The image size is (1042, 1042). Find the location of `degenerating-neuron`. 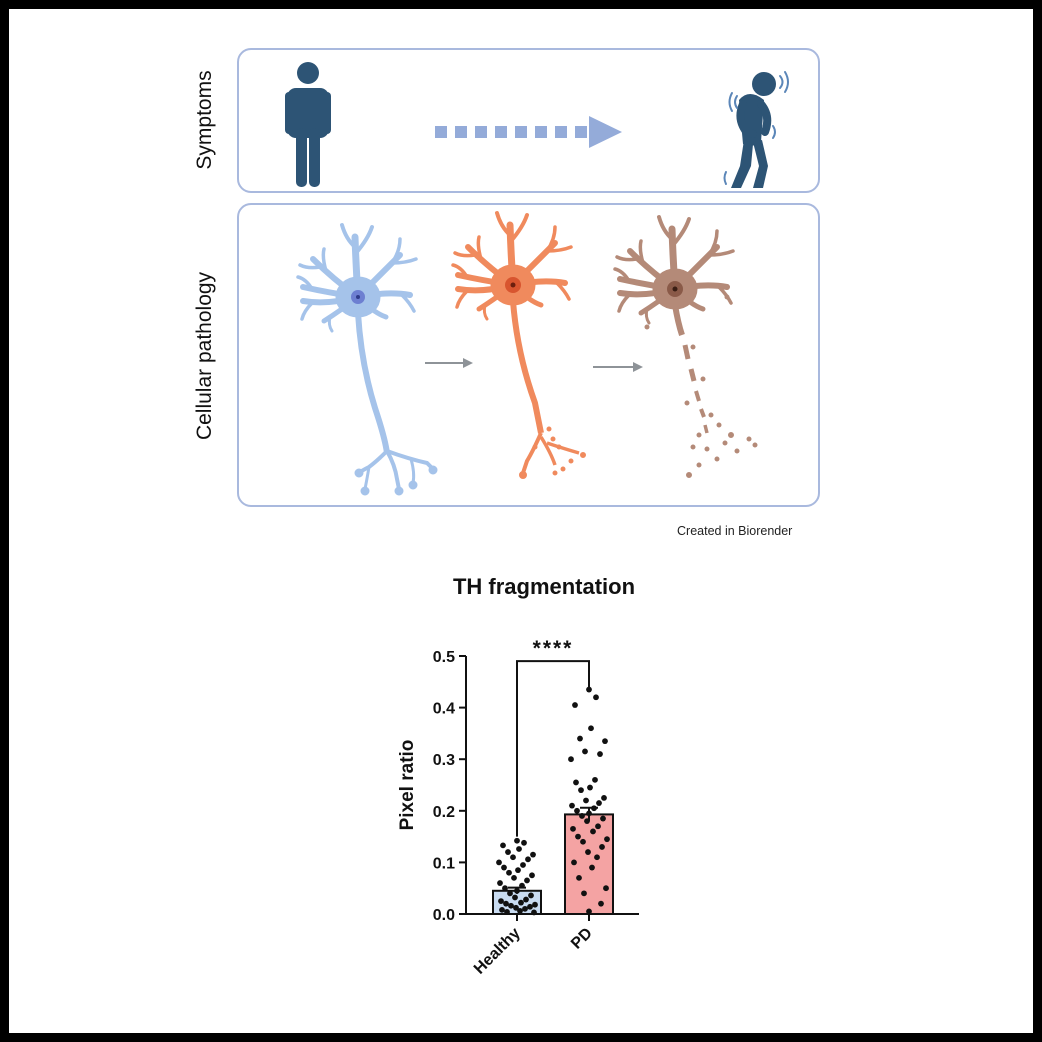

degenerating-neuron is located at coordinates (686, 347).